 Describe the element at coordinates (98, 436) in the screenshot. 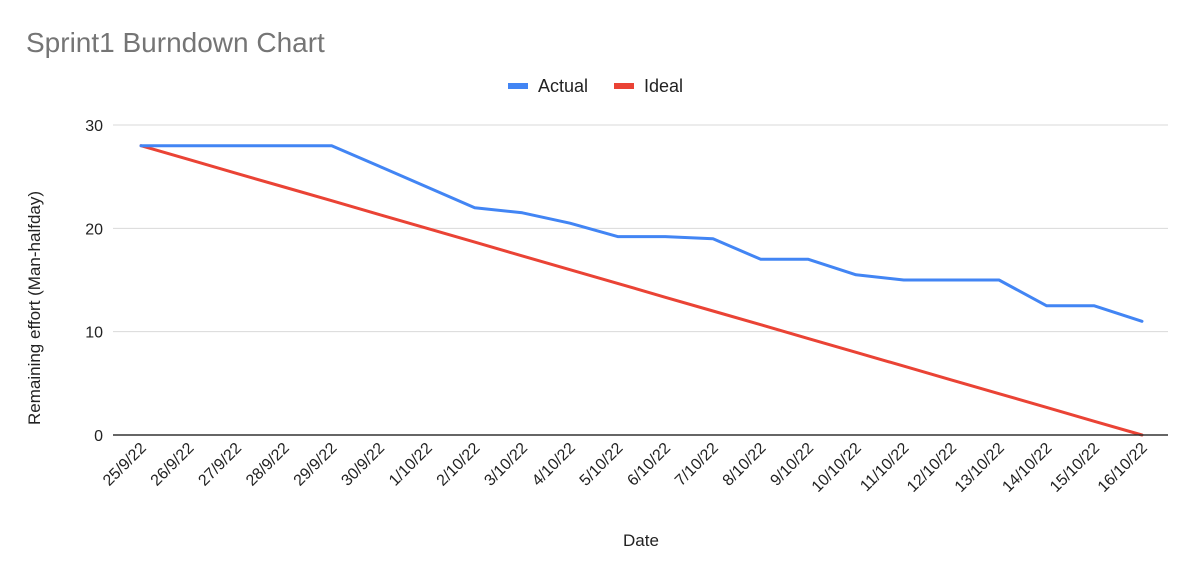

I see `y-tick-label: 0` at that location.